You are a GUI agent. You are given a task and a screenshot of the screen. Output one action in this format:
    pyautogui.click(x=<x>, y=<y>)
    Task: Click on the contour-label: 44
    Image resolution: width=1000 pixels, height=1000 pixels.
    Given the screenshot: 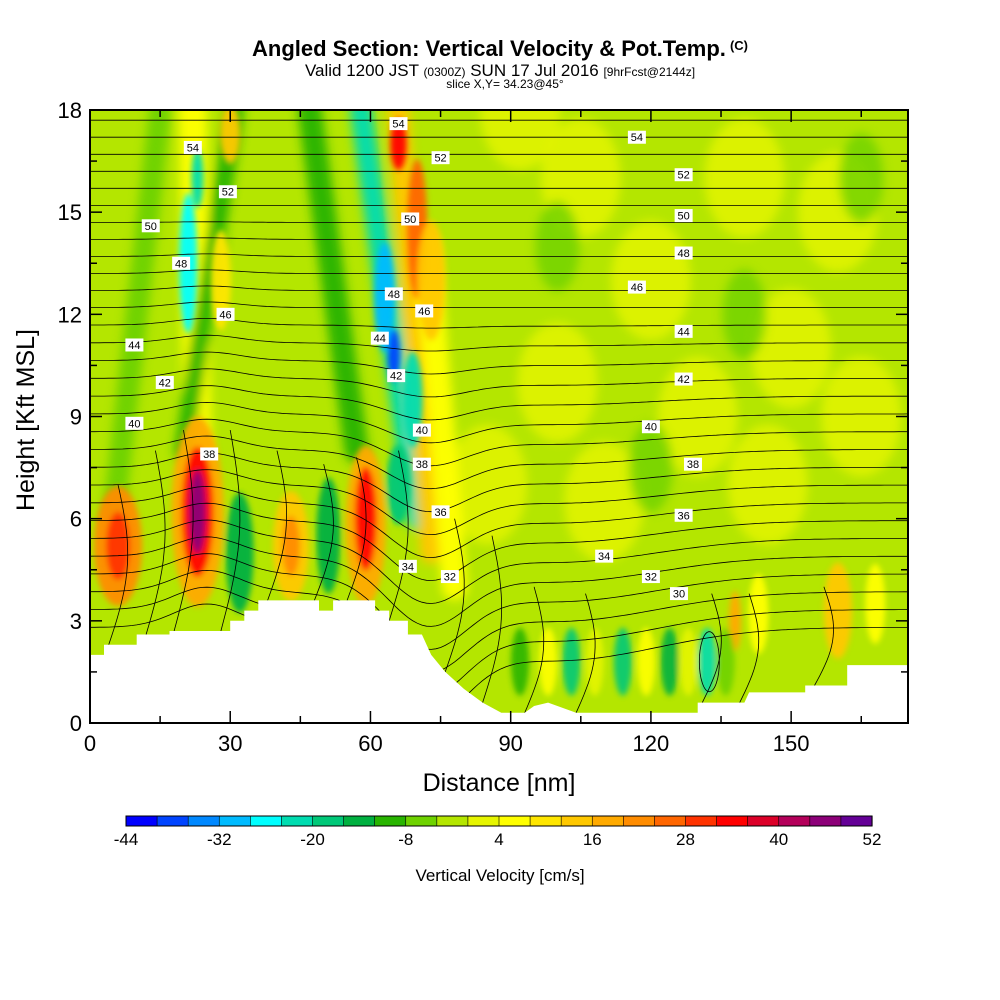 What is the action you would take?
    pyautogui.click(x=379, y=338)
    